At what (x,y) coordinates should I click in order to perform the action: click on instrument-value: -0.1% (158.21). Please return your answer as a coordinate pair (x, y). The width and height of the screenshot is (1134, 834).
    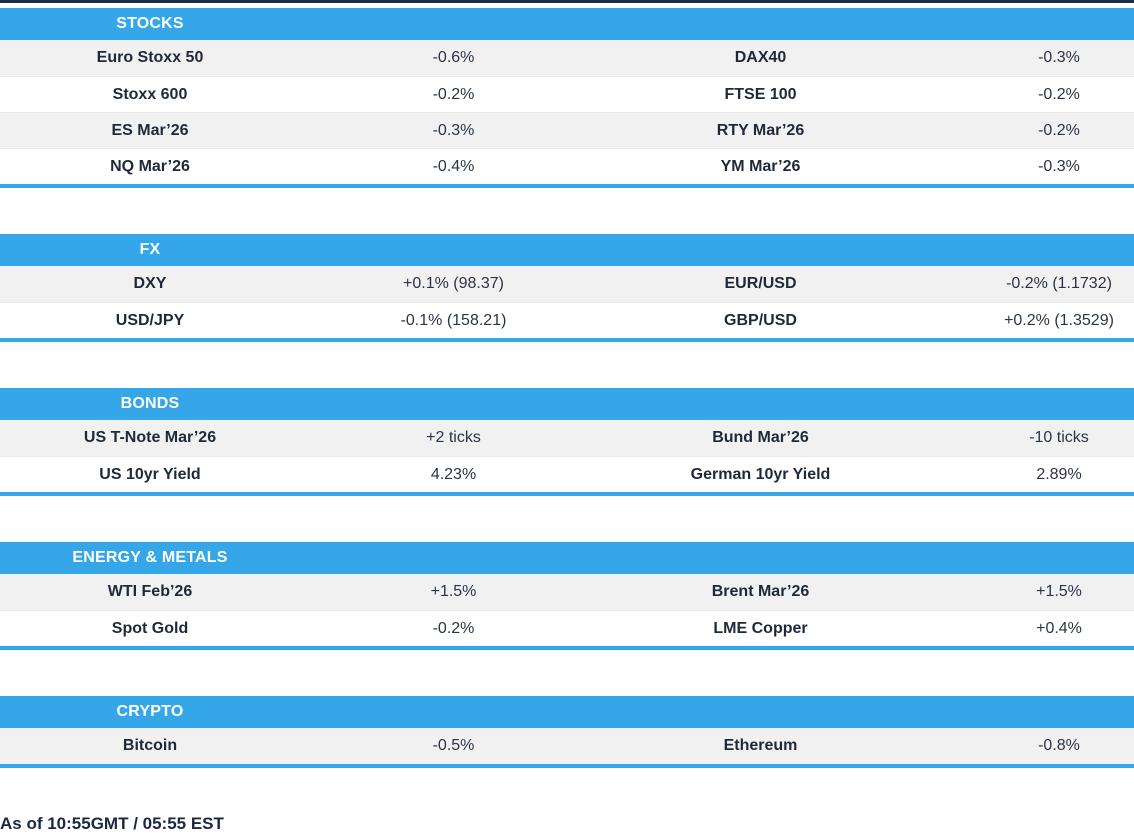
    Looking at the image, I should click on (453, 320).